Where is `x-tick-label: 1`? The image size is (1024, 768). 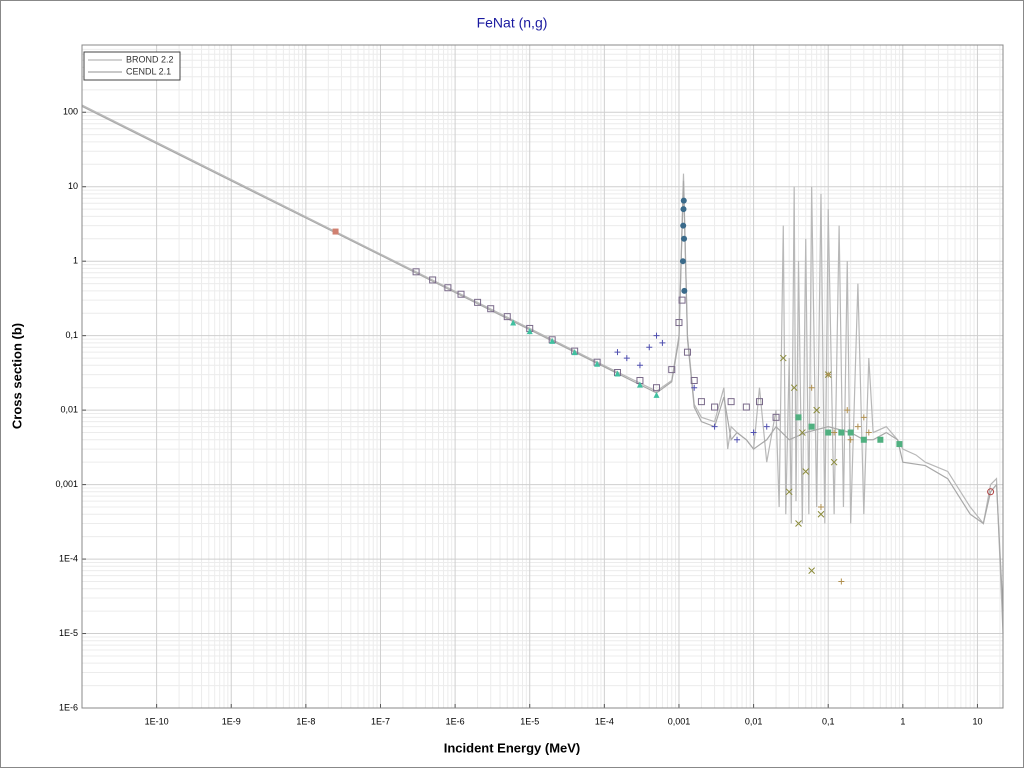 x-tick-label: 1 is located at coordinates (902, 721).